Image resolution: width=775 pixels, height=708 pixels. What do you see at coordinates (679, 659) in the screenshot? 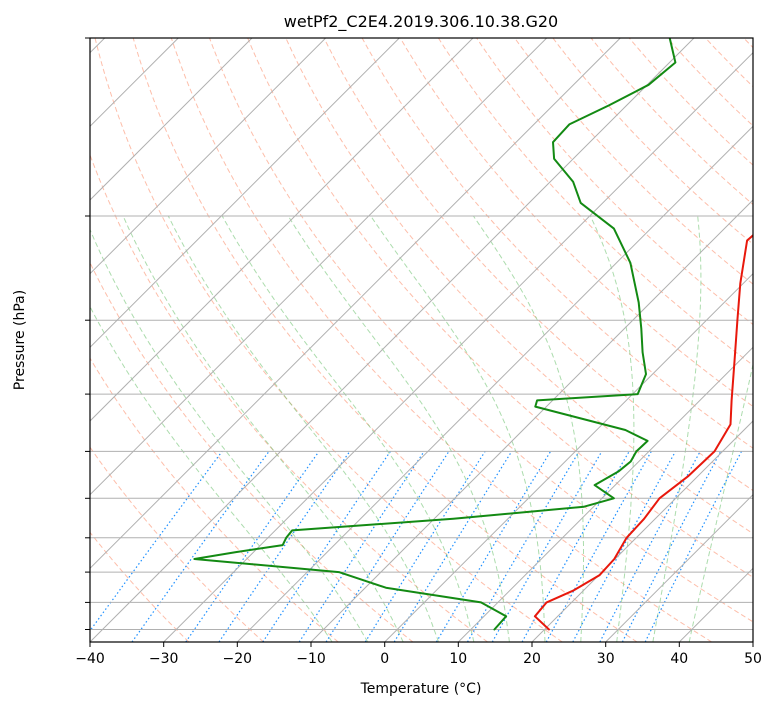
I see `x-tick-label: 40` at bounding box center [679, 659].